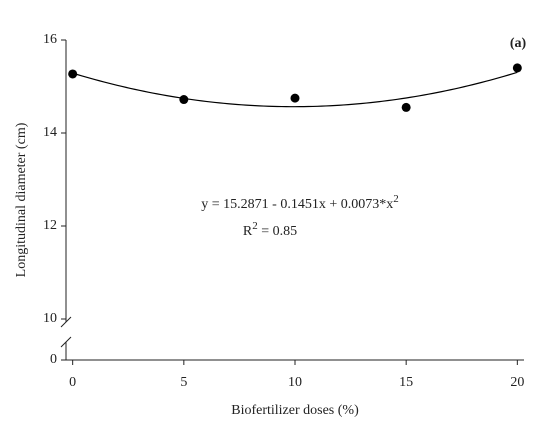 This screenshot has width=550, height=444. Describe the element at coordinates (21, 199) in the screenshot. I see `y-axis-label: Longitudinal diameter (cm)` at that location.